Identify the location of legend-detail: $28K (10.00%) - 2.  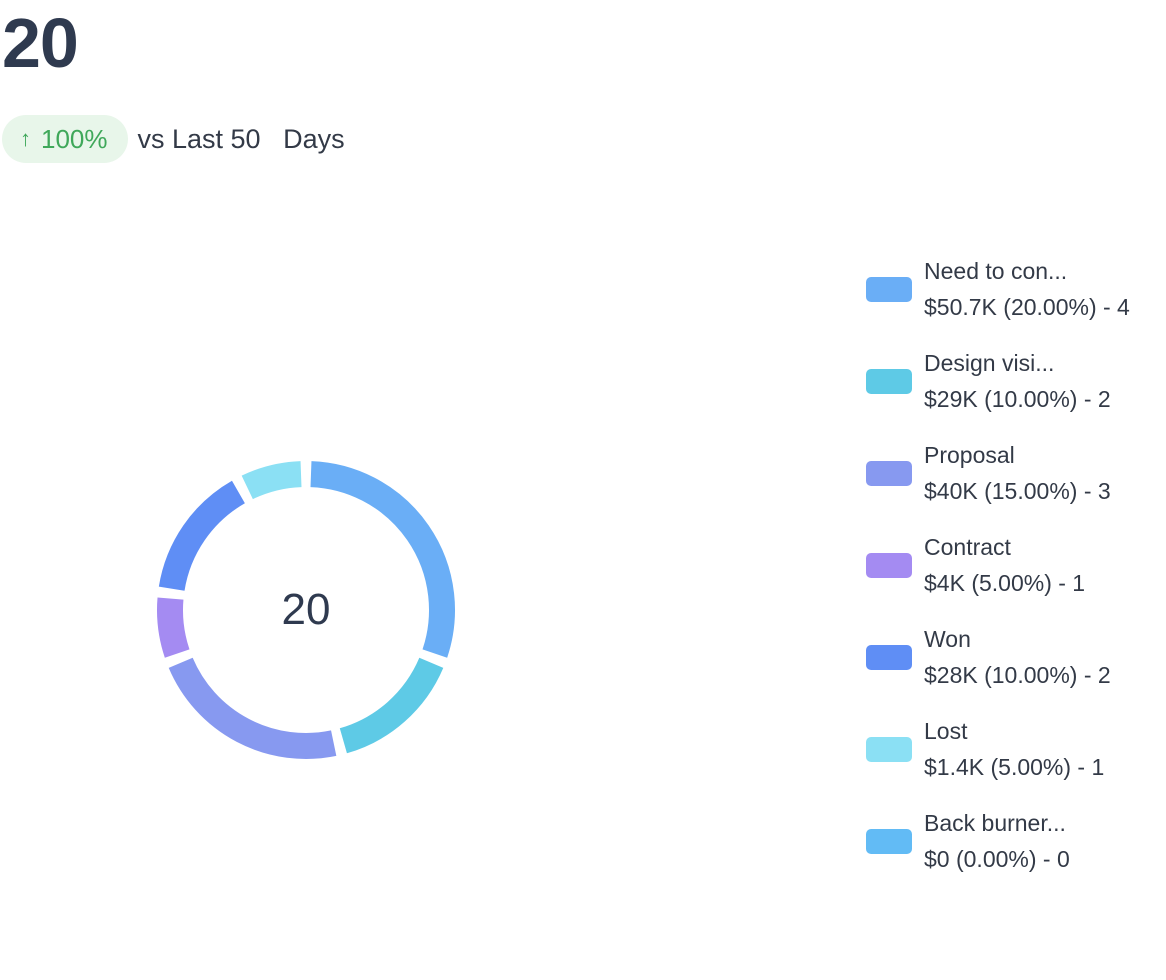
(1017, 675).